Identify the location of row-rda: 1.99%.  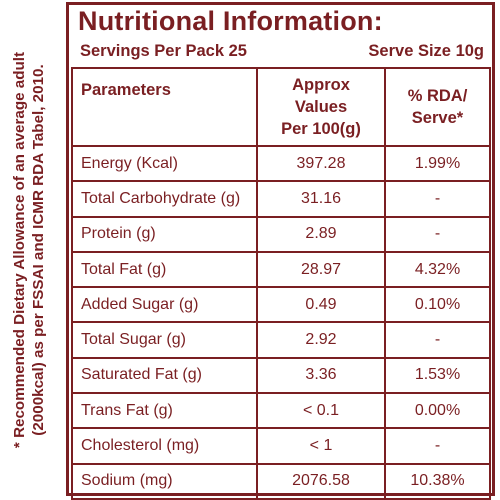
(437, 163).